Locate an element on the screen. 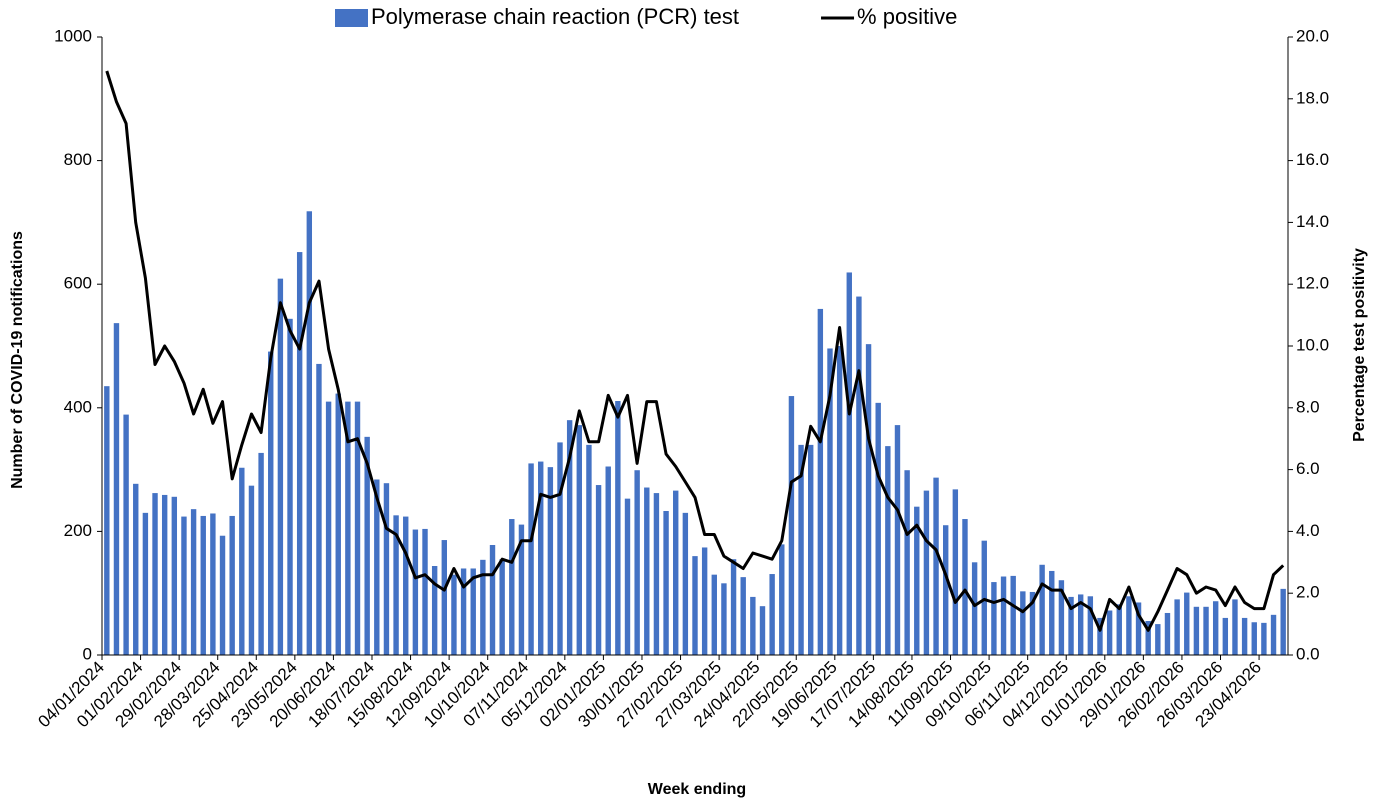 The height and width of the screenshot is (802, 1386). y2-tick-label: 18.0 is located at coordinates (1312, 97).